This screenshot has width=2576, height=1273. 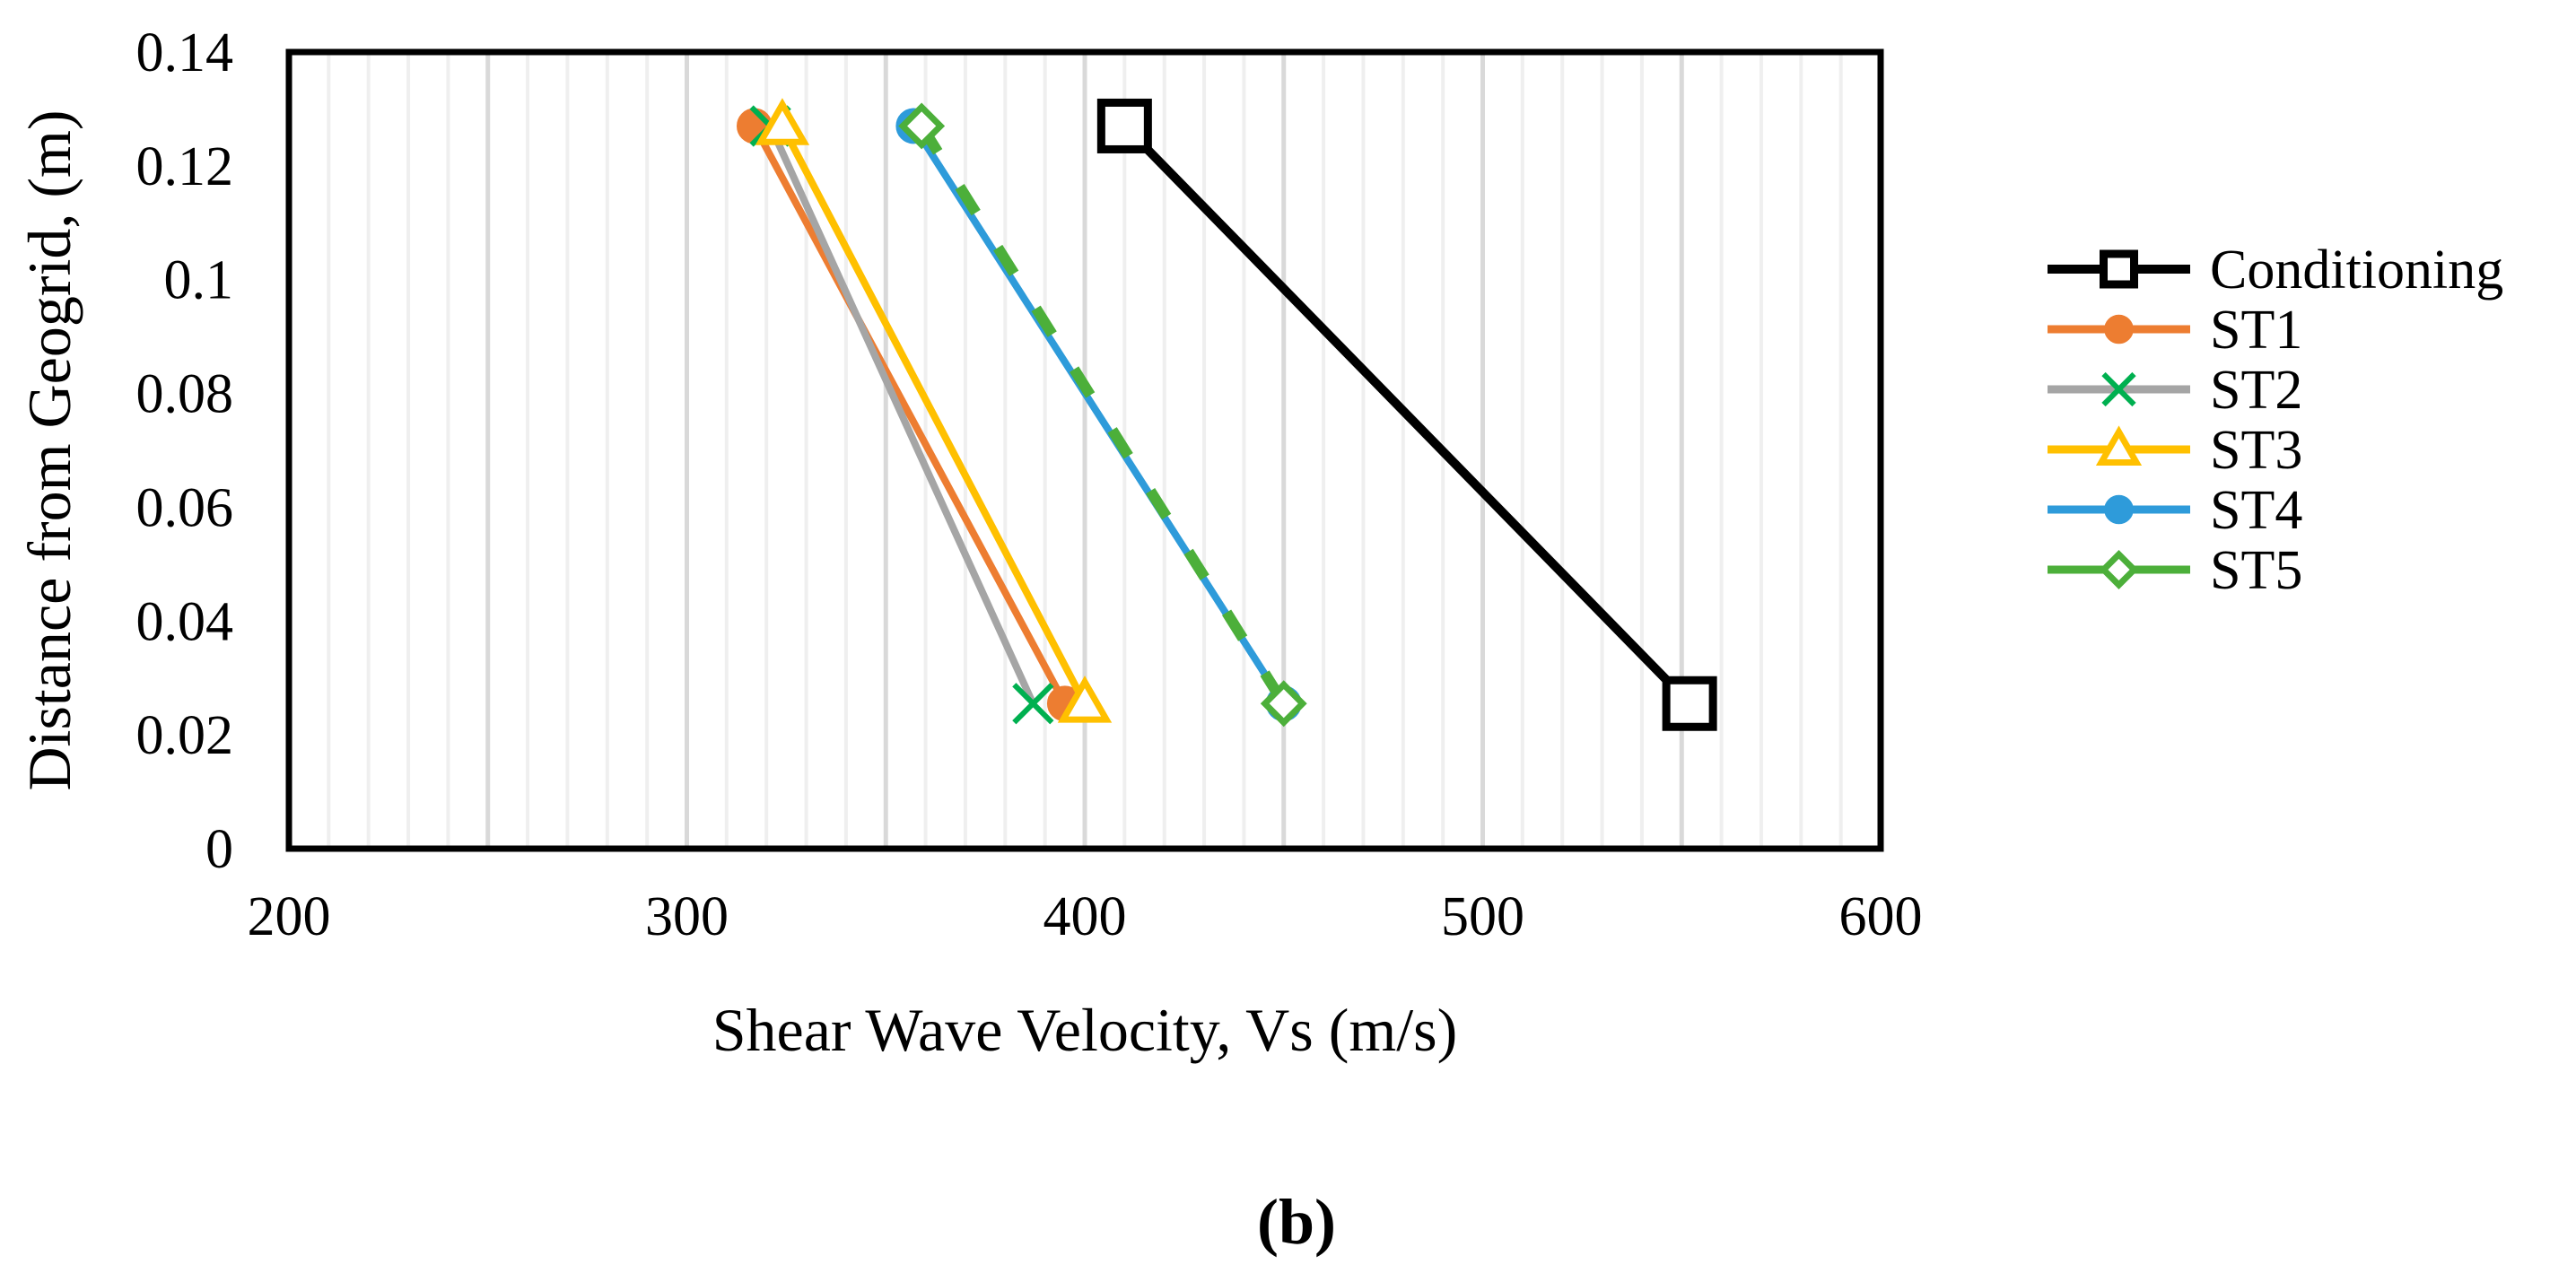 I want to click on legend-item-st5: ST5, so click(x=2175, y=570).